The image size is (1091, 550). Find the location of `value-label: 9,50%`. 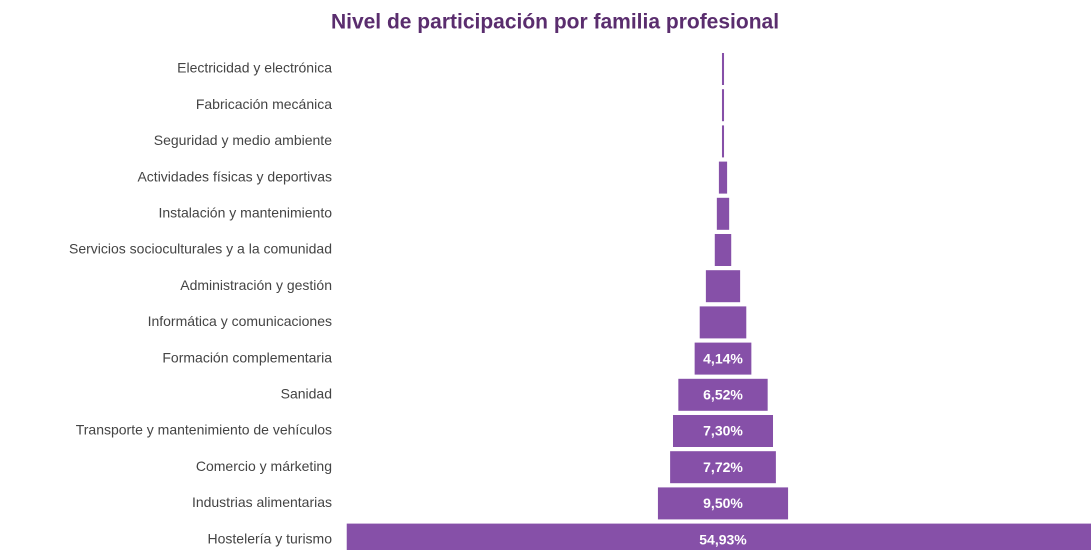

value-label: 9,50% is located at coordinates (723, 503).